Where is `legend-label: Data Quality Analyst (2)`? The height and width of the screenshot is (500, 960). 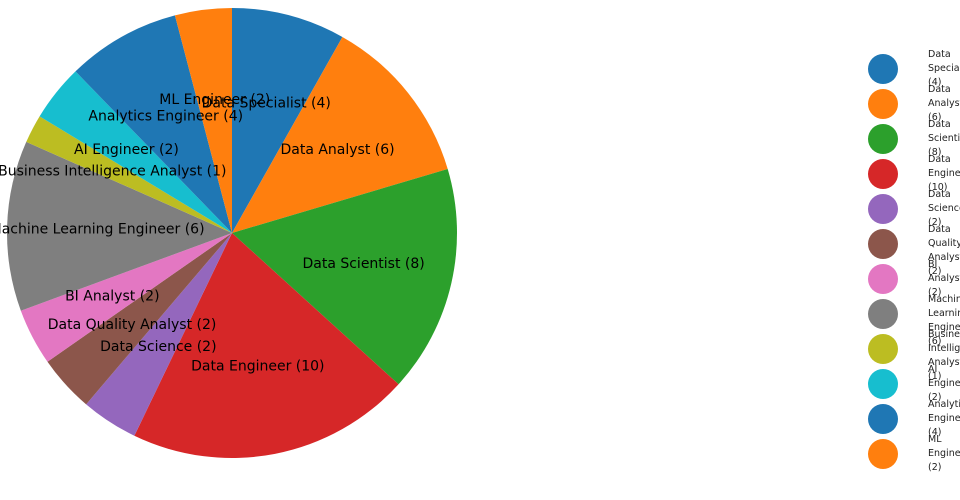
legend-label: Data Quality Analyst (2) is located at coordinates (944, 250).